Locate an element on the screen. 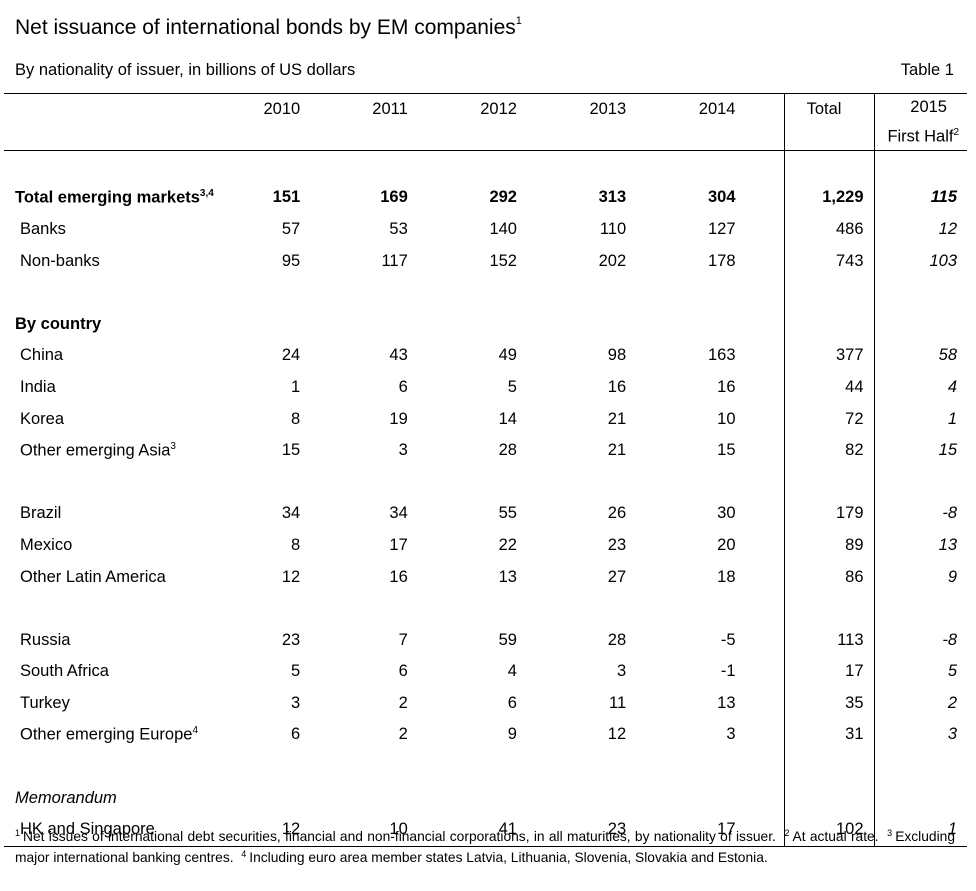  section-label-by-country: By country is located at coordinates (58, 323).